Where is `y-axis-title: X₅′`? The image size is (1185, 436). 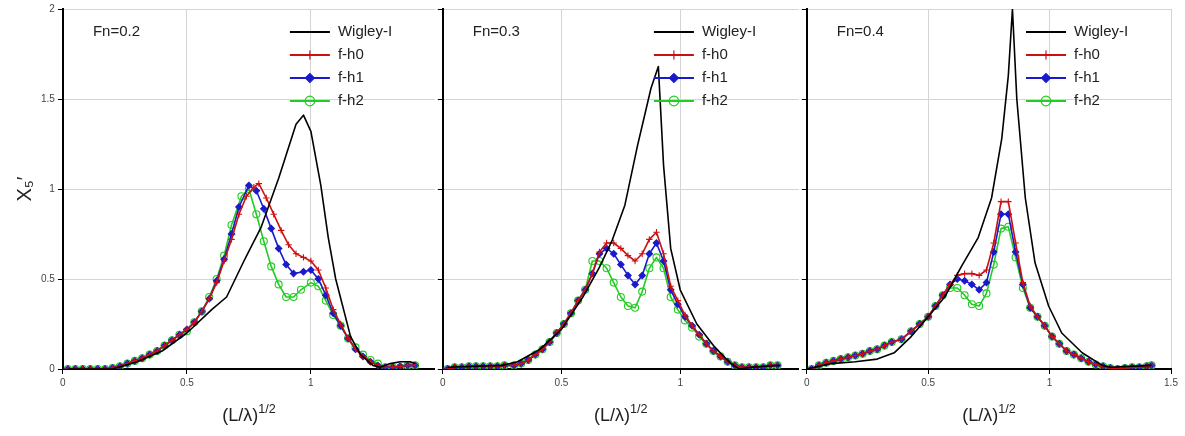 y-axis-title: X₅′ is located at coordinates (23, 189).